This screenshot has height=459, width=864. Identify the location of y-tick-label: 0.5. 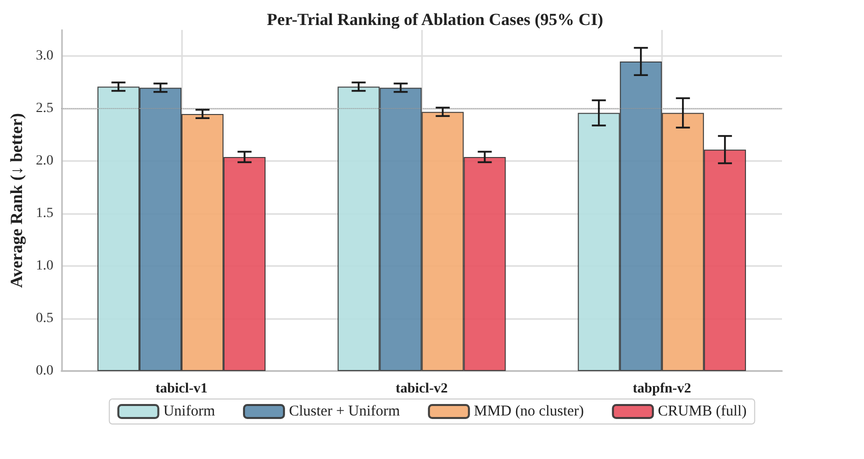
(45, 318).